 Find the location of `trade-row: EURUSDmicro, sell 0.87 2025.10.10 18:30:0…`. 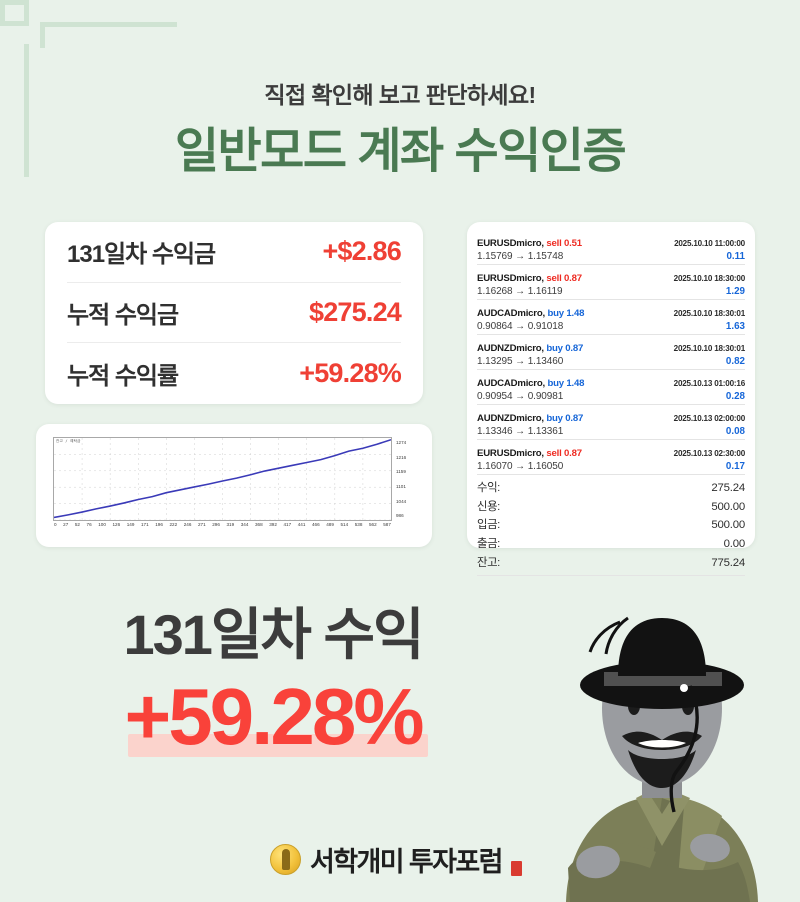

trade-row: EURUSDmicro, sell 0.87 2025.10.10 18:30:0… is located at coordinates (611, 282).